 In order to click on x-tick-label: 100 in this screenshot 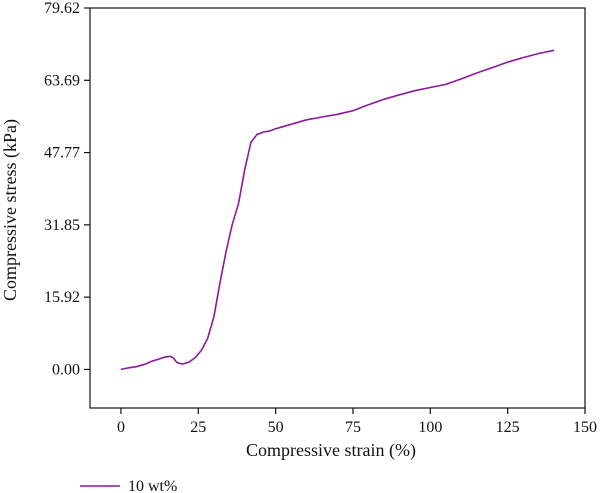, I will do `click(430, 427)`.